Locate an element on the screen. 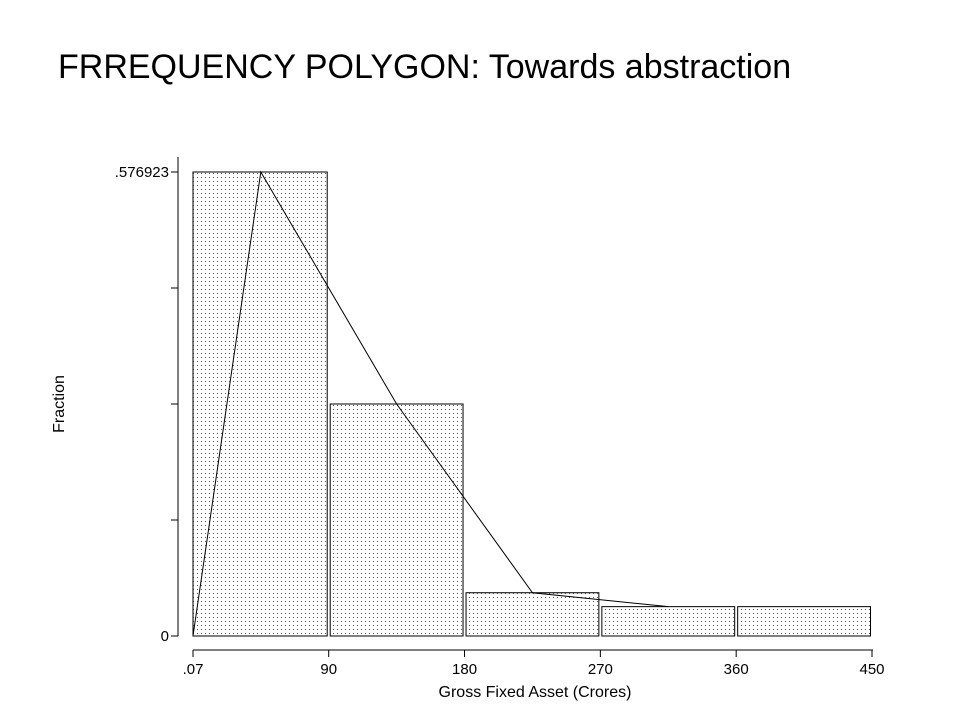 This screenshot has height=720, width=960. x-tick-label: 180 is located at coordinates (464, 669).